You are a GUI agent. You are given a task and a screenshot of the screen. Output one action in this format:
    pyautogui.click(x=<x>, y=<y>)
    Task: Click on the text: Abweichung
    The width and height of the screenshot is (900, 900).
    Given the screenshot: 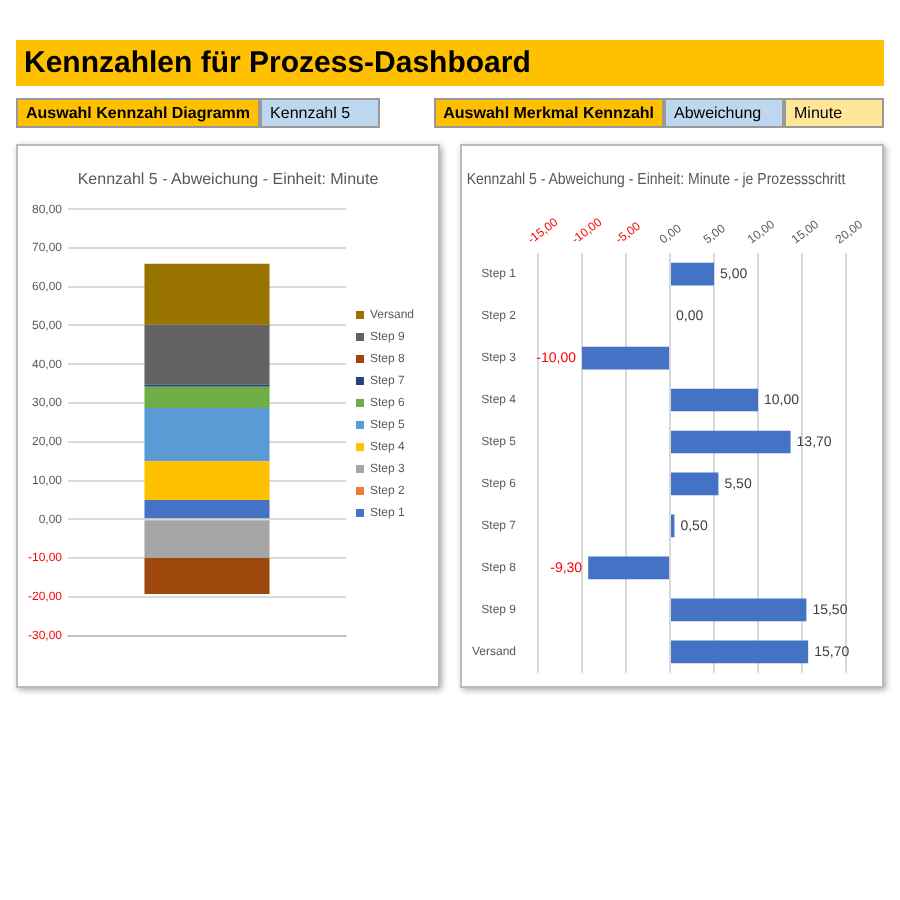 What is the action you would take?
    pyautogui.click(x=724, y=113)
    